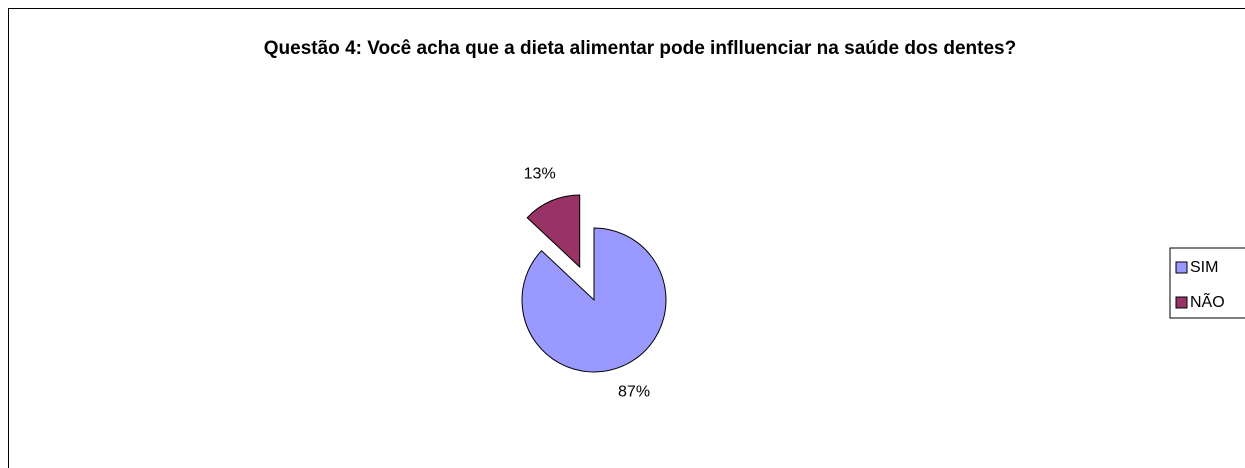 The image size is (1245, 468). Describe the element at coordinates (1204, 267) in the screenshot. I see `legend-label: SIM` at that location.